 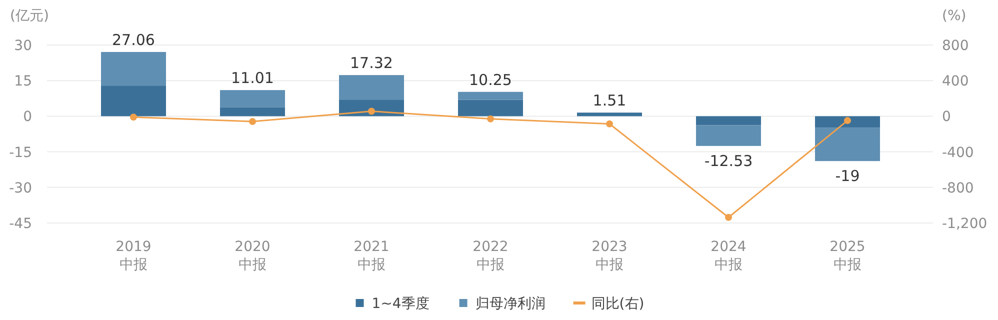 What do you see at coordinates (728, 256) in the screenshot?
I see `x-tick-label: 2024 中报` at bounding box center [728, 256].